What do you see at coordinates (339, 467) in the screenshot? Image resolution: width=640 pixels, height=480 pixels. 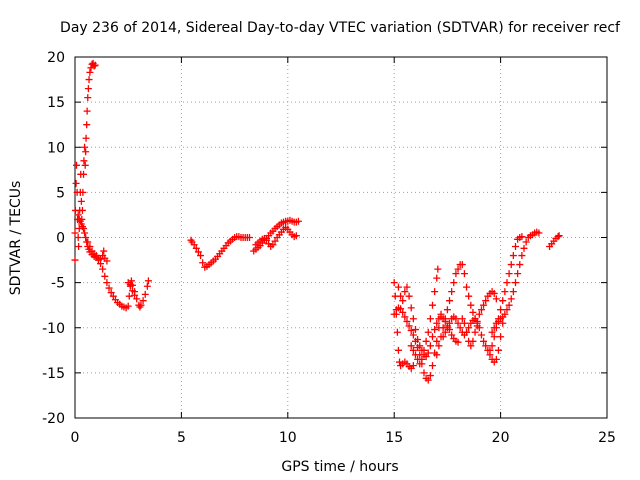 I see `x-axis-label: GPS time / hours` at bounding box center [339, 467].